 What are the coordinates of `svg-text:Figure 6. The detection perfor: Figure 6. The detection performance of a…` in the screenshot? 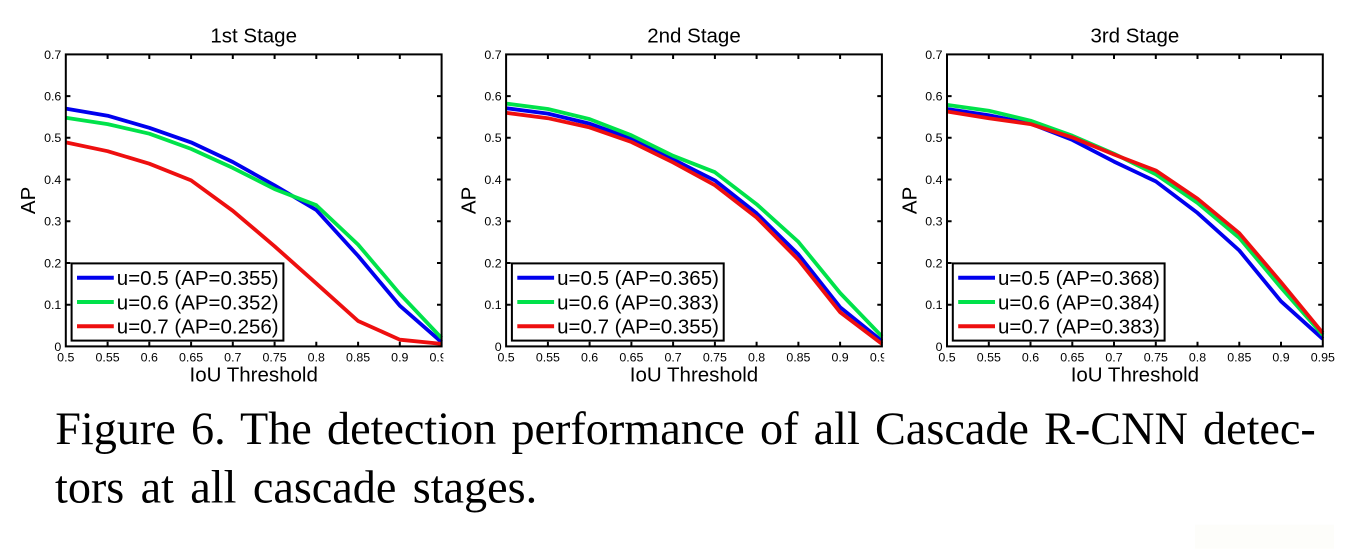 It's located at (685, 428).